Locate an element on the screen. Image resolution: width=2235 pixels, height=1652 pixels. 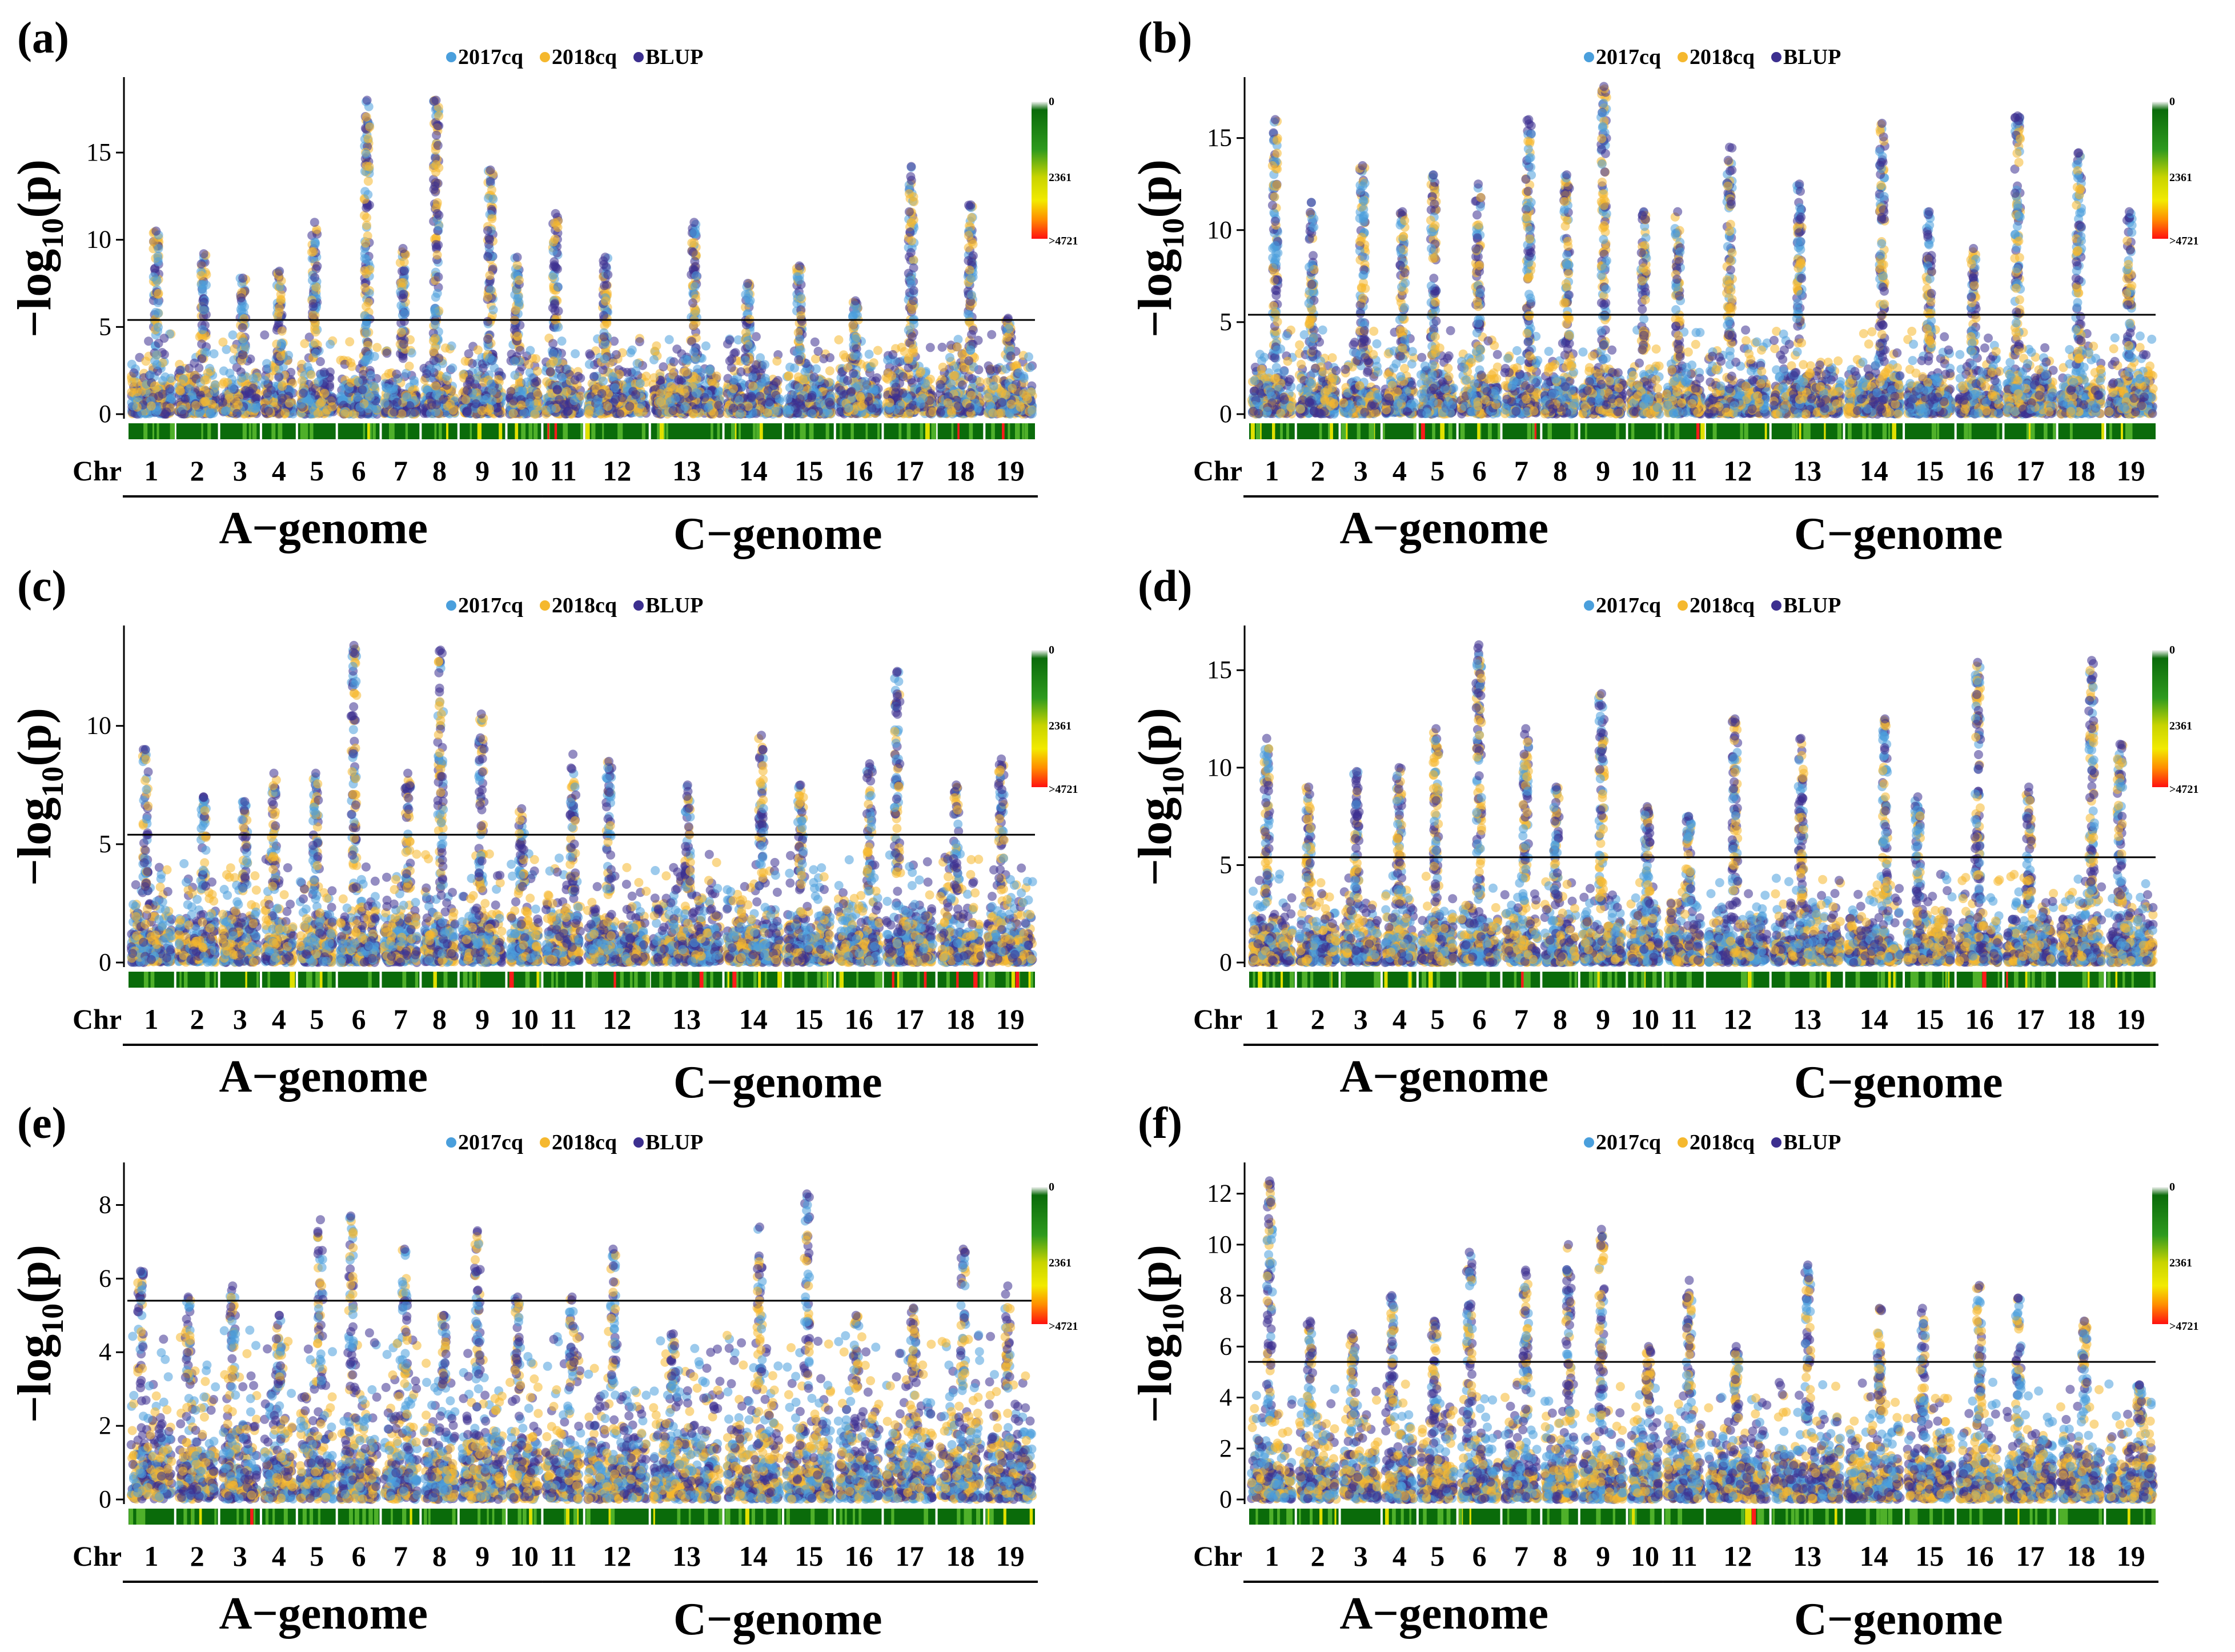
panel-label: (a) is located at coordinates (43, 37).